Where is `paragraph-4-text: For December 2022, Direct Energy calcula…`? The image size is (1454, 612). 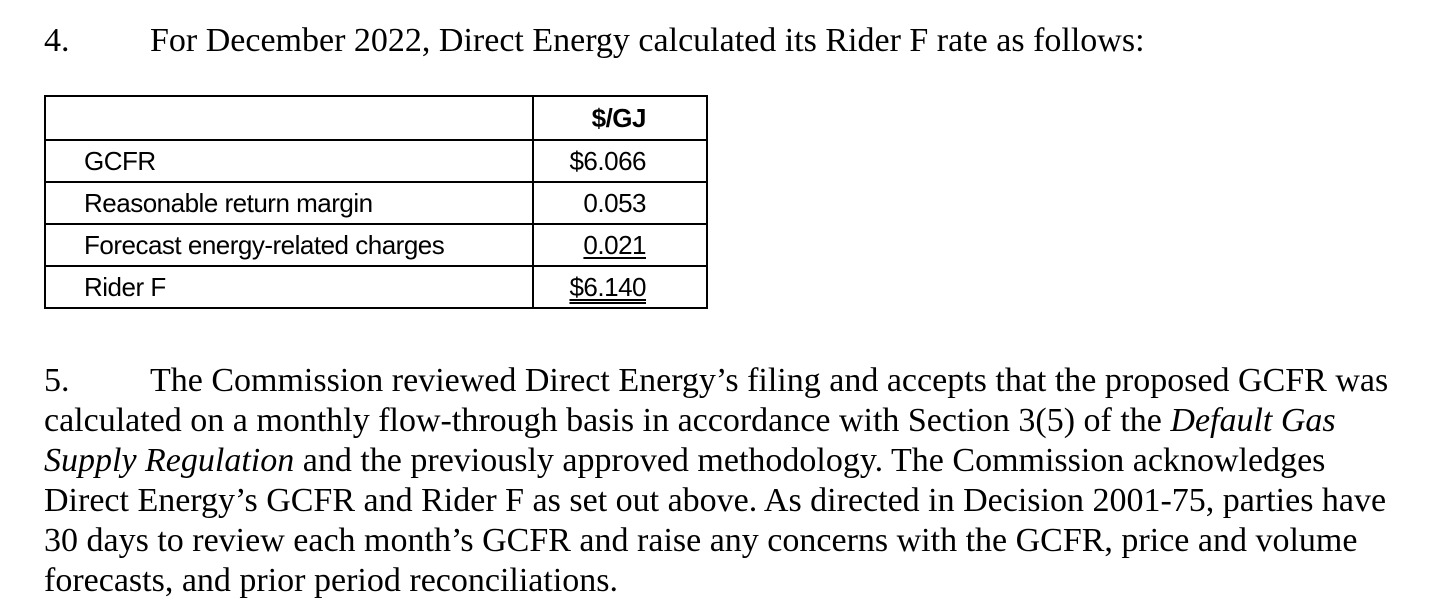
paragraph-4-text: For December 2022, Direct Energy calcula… is located at coordinates (647, 40).